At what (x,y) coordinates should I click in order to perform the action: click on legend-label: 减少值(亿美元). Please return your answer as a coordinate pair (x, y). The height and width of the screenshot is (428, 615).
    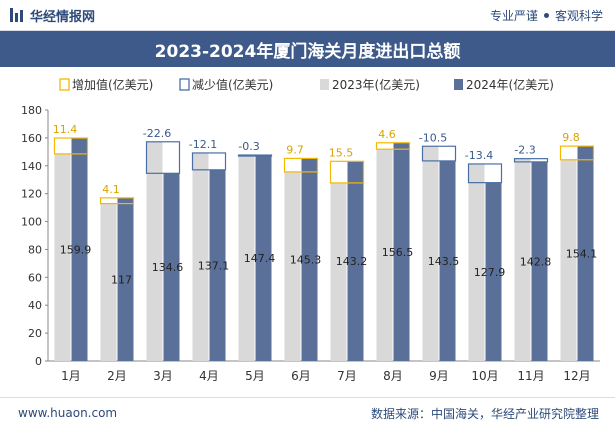
    Looking at the image, I should click on (232, 84).